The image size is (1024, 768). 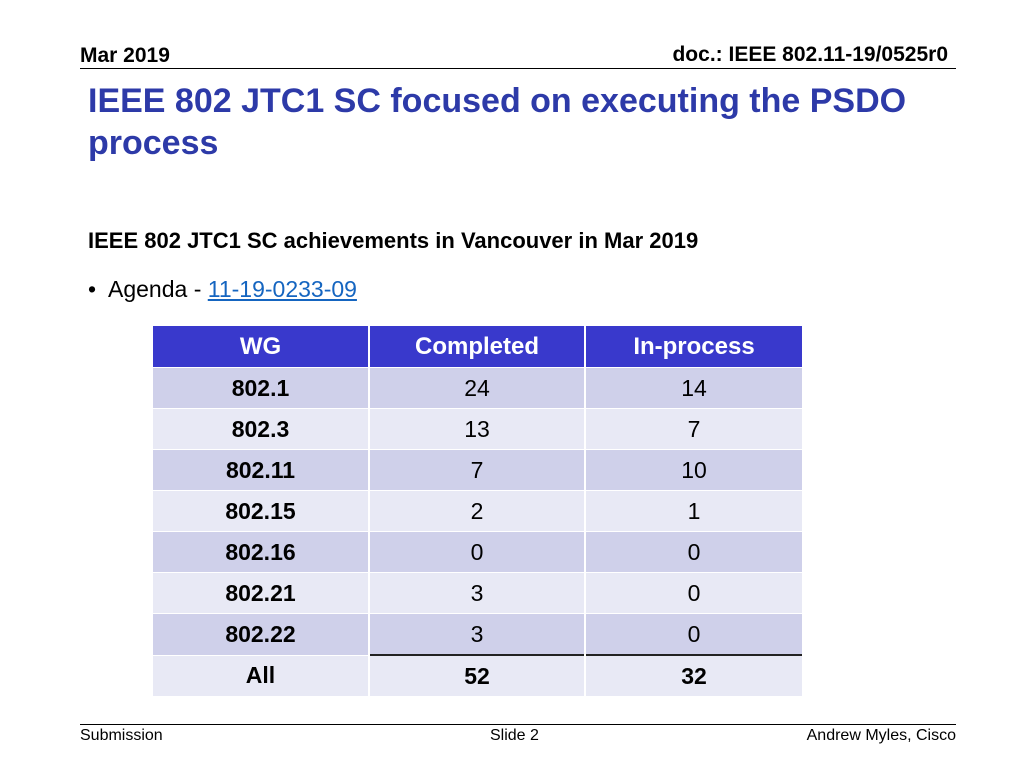 I want to click on in-process-cell: 10, so click(x=693, y=470).